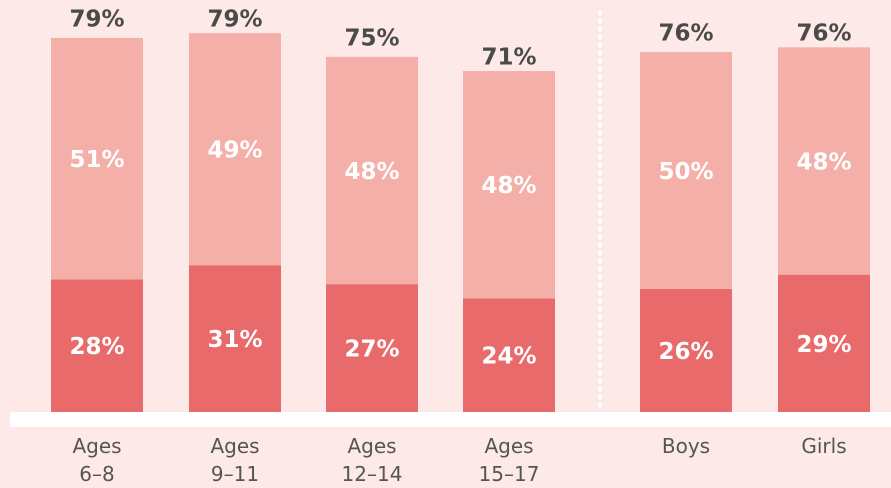 This screenshot has width=891, height=488. What do you see at coordinates (686, 446) in the screenshot?
I see `x-tick-label: Boys` at bounding box center [686, 446].